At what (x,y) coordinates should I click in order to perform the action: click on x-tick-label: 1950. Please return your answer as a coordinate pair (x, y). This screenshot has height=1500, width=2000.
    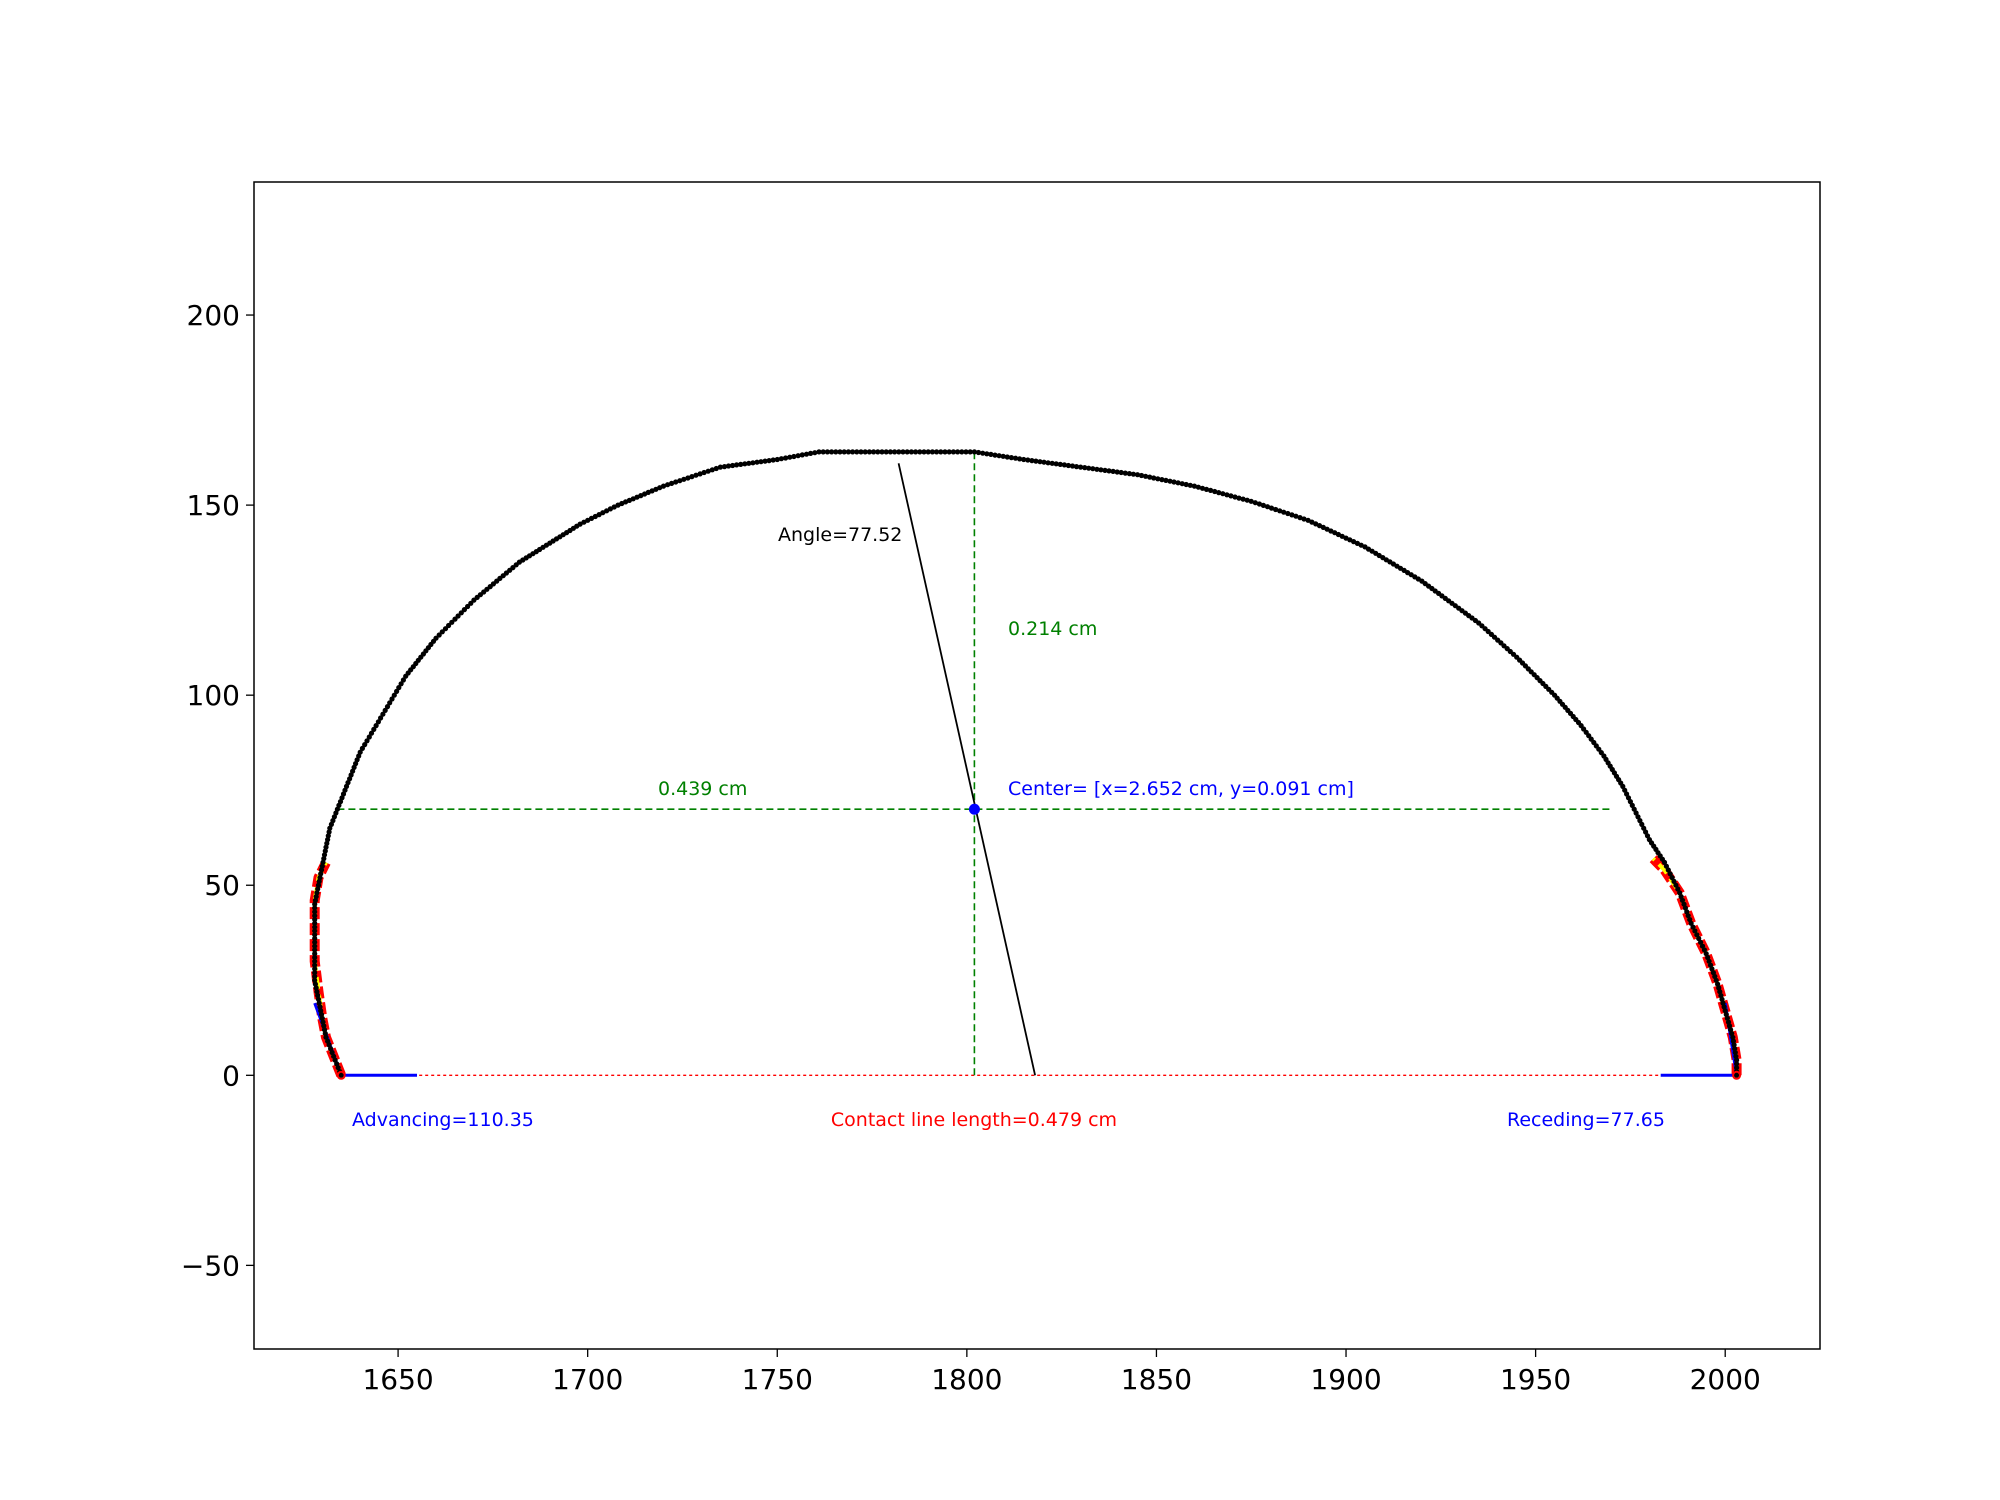
    Looking at the image, I should click on (1535, 1379).